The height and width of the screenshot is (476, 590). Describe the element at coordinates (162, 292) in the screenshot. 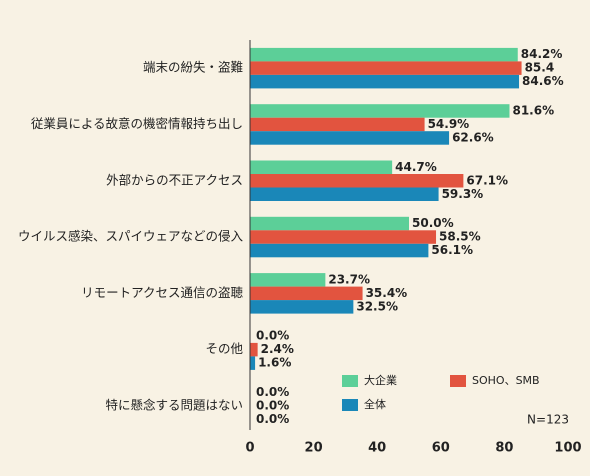

I see `category-label: リモートアクセス通信の盗聴` at that location.